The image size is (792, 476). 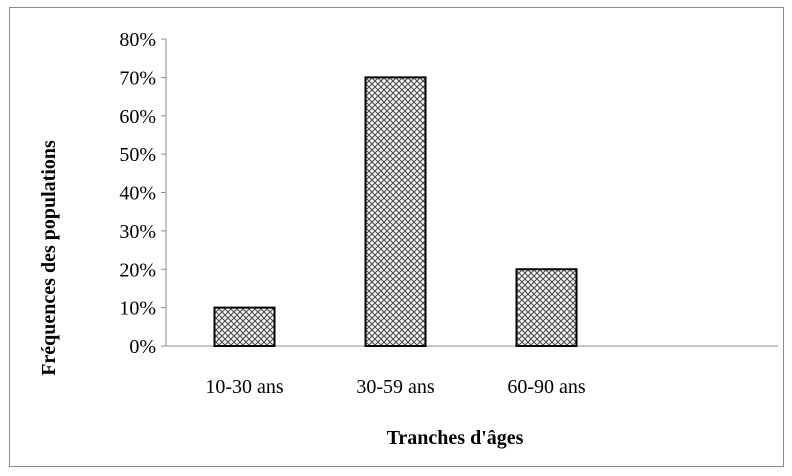 I want to click on bar-60-90-ans, so click(x=546, y=307).